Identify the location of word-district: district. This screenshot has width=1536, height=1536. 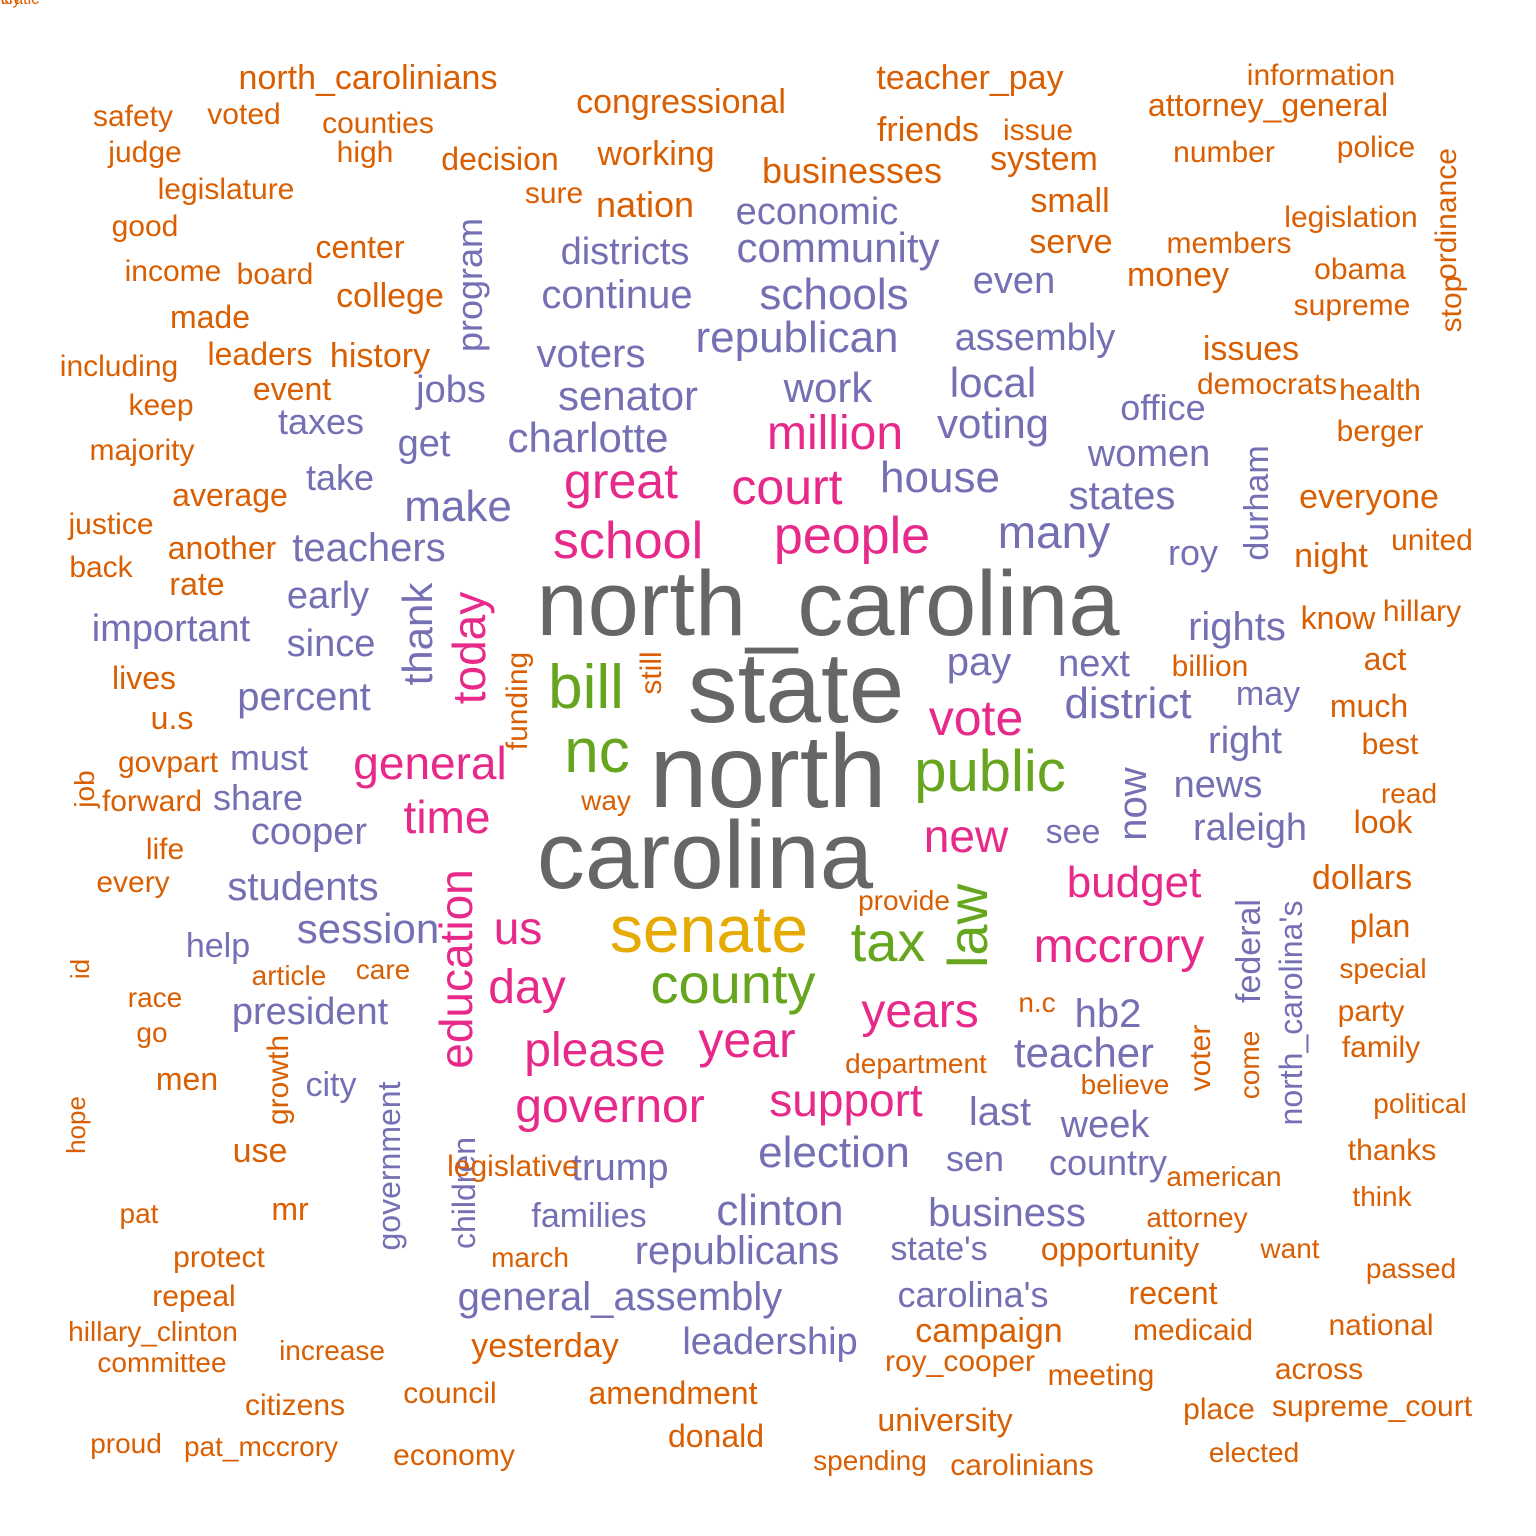
(1128, 703).